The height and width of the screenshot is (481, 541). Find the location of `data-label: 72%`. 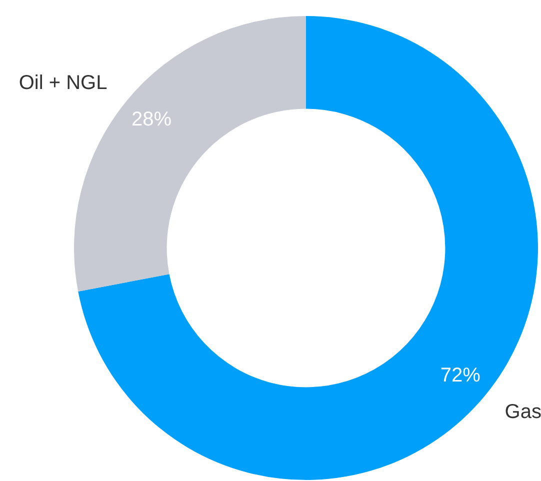

data-label: 72% is located at coordinates (460, 375).